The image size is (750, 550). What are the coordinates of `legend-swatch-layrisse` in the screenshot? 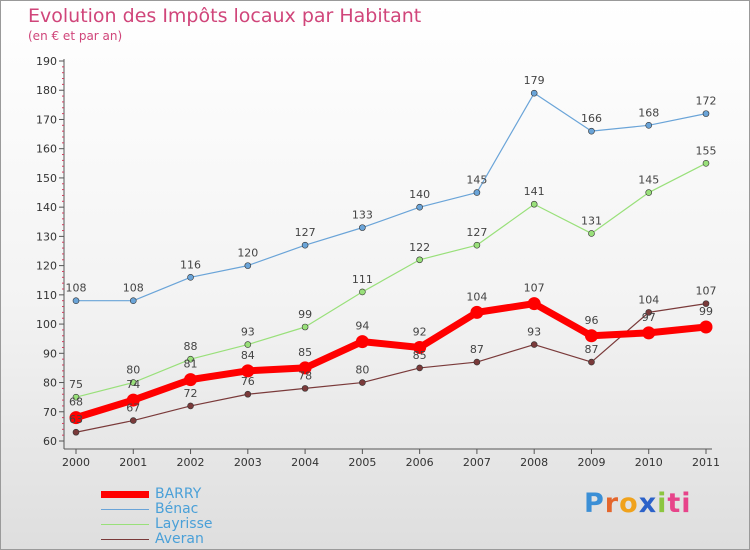 It's located at (125, 524).